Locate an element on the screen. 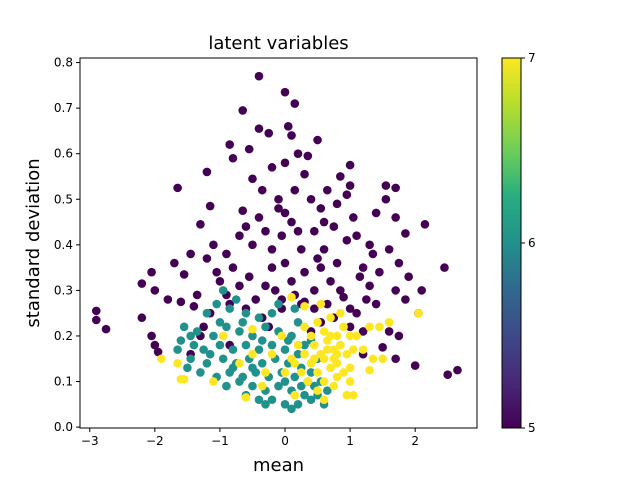 This screenshot has height=480, width=640. colorbar-tick-label: 7 is located at coordinates (532, 58).